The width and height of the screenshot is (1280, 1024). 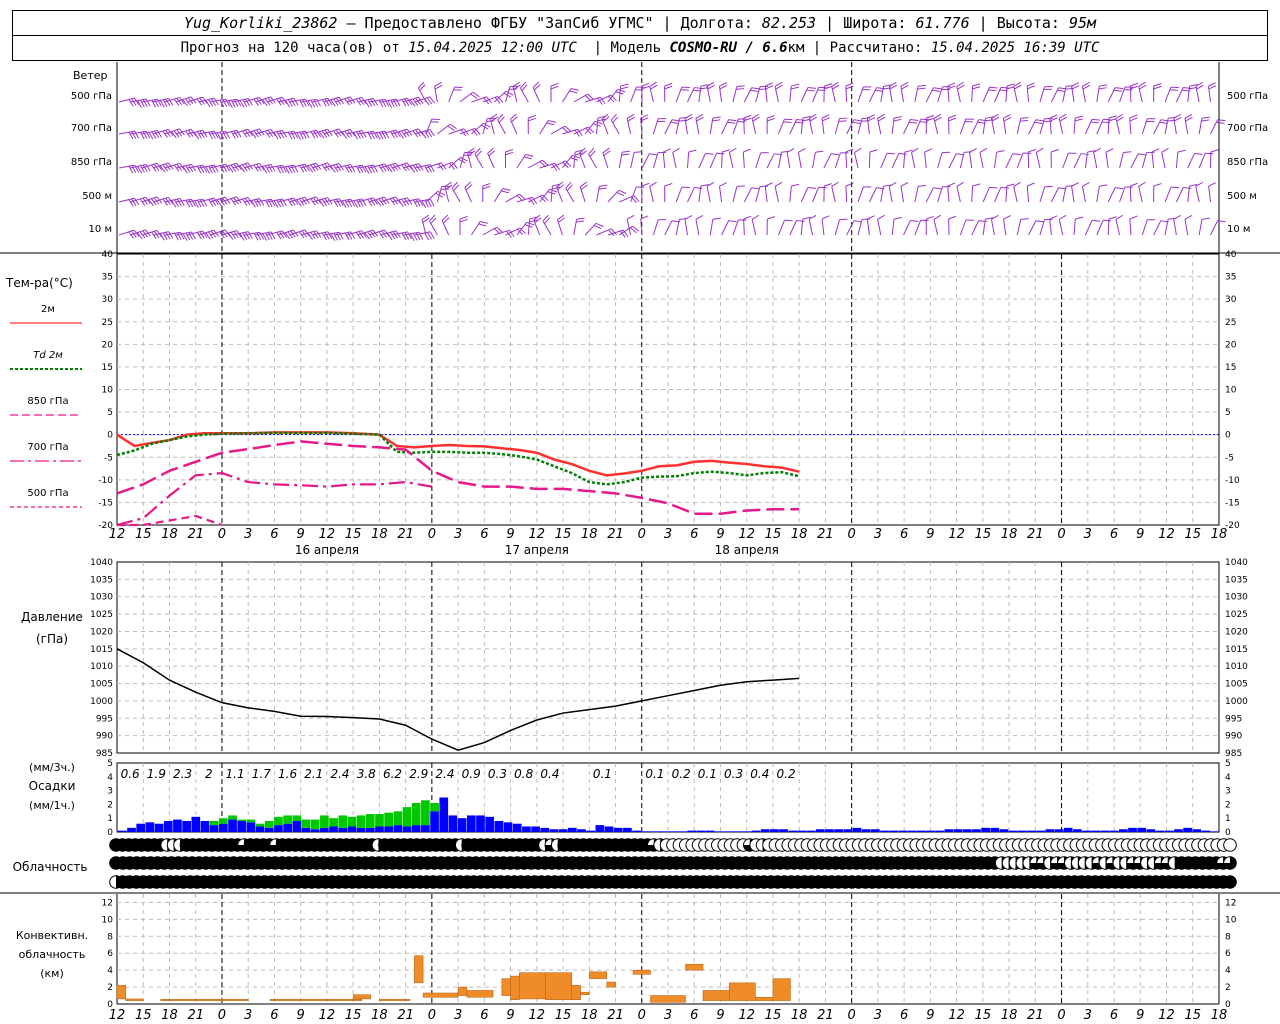 What do you see at coordinates (117, 534) in the screenshot?
I see `temp-xtick-label: 12` at bounding box center [117, 534].